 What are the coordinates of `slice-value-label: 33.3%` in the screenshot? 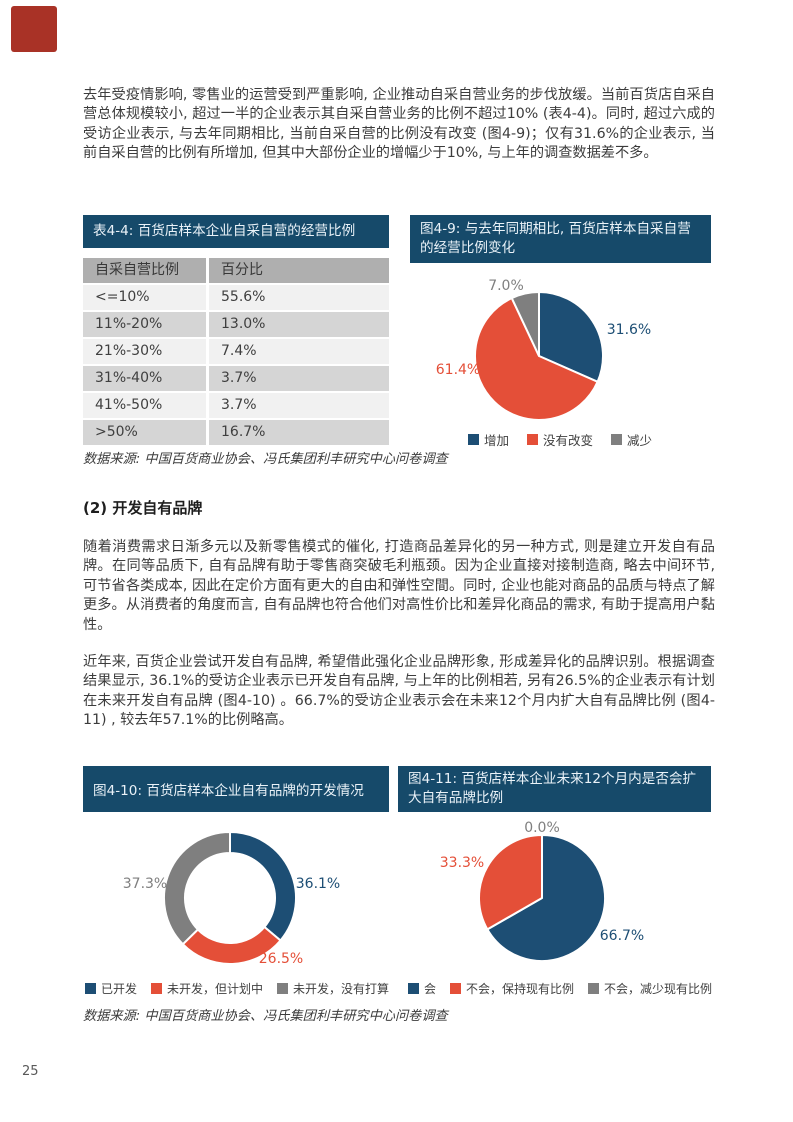 It's located at (462, 863).